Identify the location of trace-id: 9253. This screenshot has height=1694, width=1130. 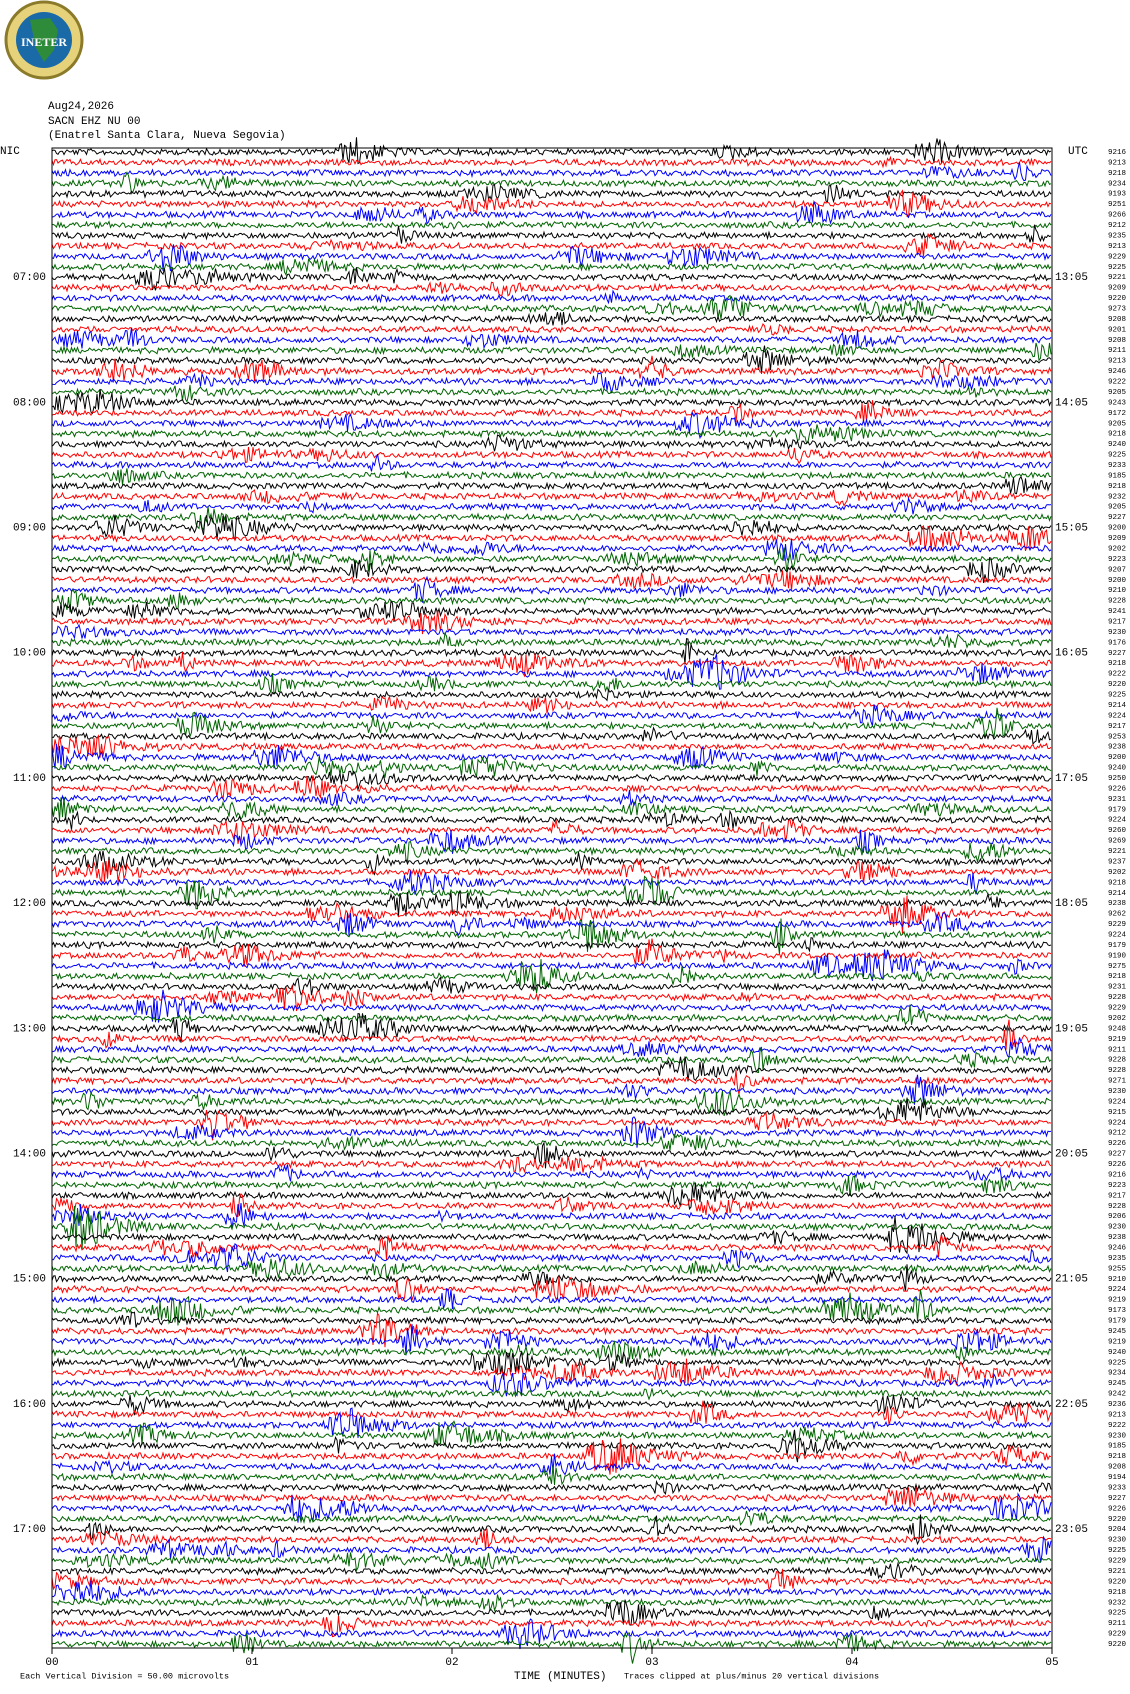
(1117, 737).